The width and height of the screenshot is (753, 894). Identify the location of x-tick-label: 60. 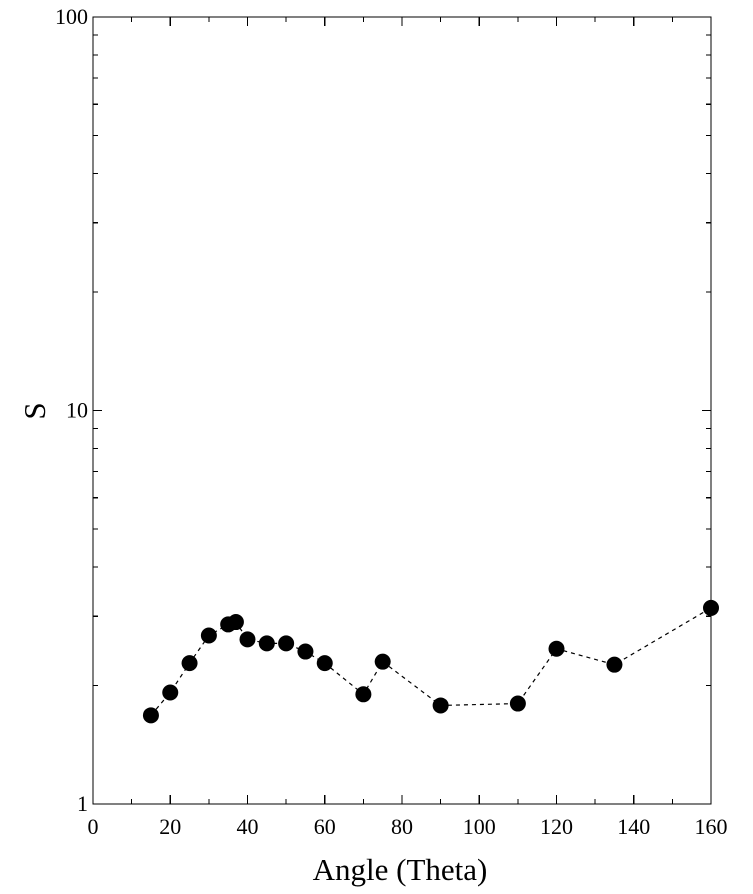
(325, 826).